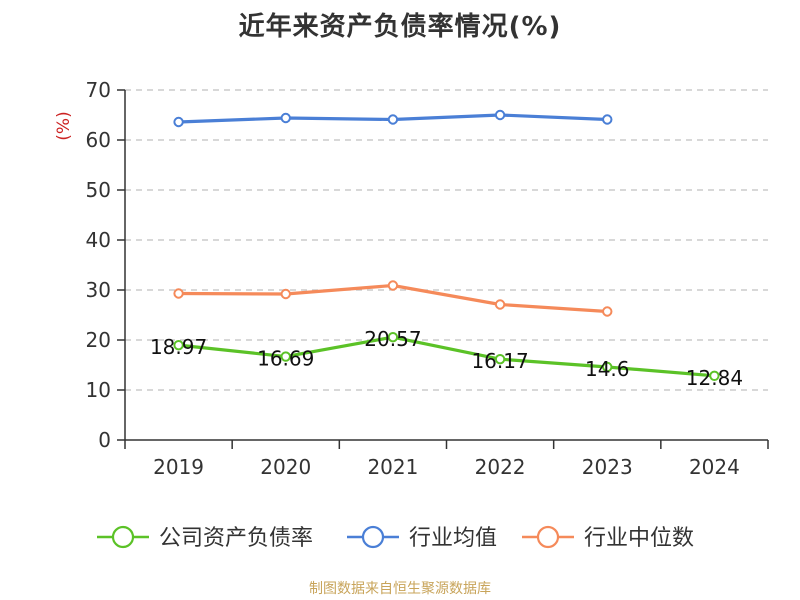  Describe the element at coordinates (98, 340) in the screenshot. I see `y-tick-label: 20` at that location.